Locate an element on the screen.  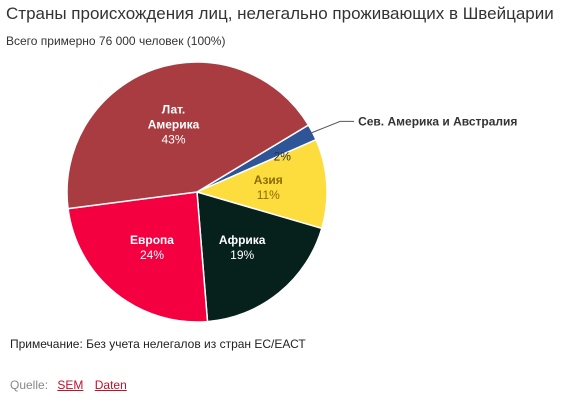
slice-value-label-0: 2% is located at coordinates (283, 157).